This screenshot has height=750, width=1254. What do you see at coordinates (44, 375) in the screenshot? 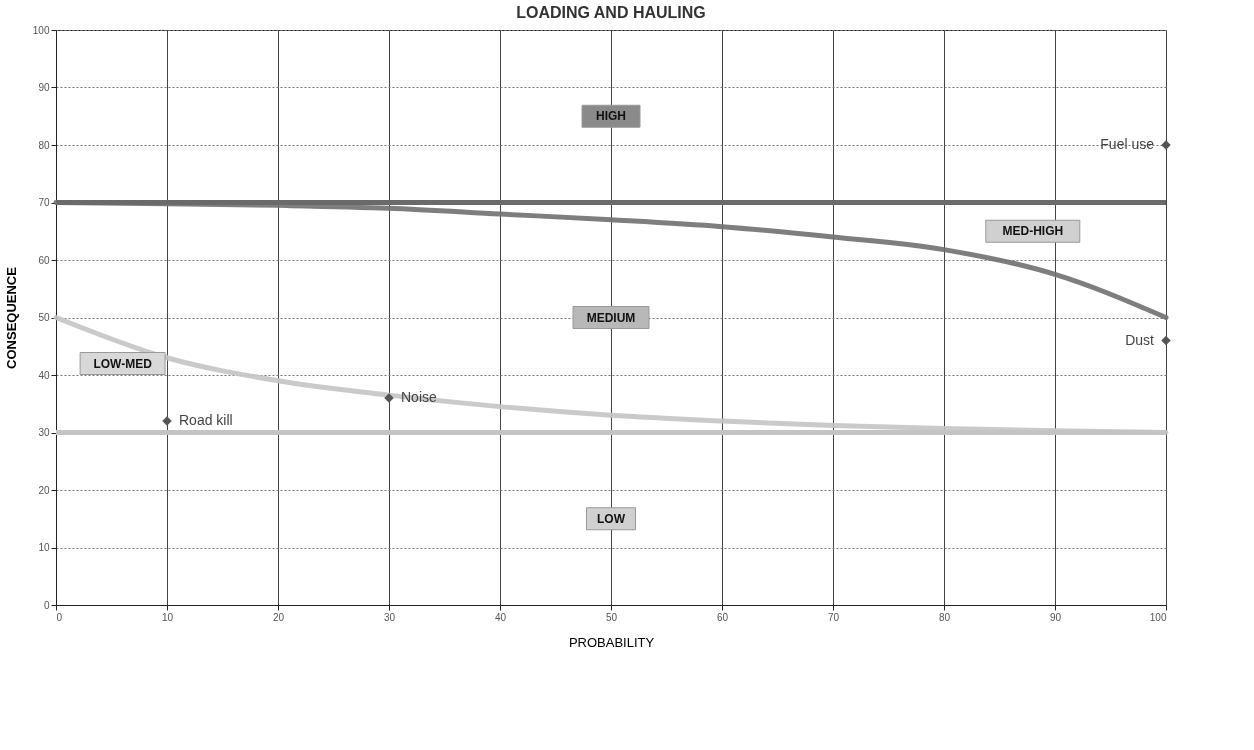
I see `y-tick-label: 40` at bounding box center [44, 375].